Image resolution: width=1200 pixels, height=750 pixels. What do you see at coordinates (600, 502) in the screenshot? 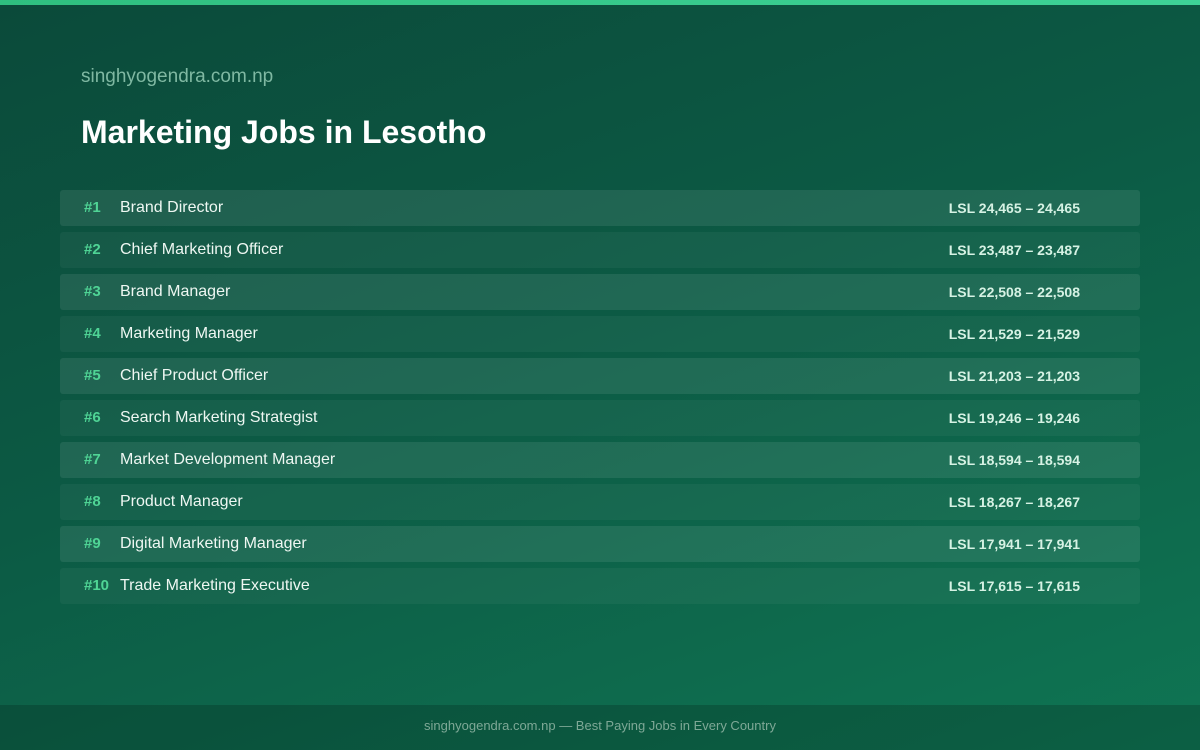
I see `job-row: #8 Product Manager LSL 18,267 – 18,267` at bounding box center [600, 502].